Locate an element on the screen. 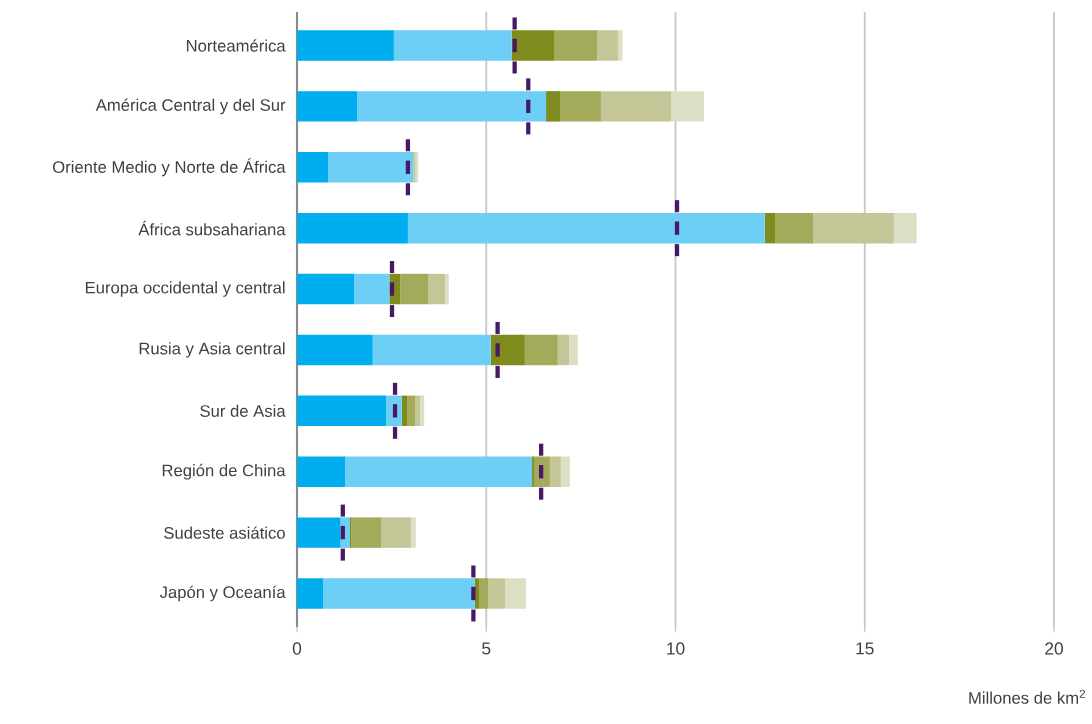  x-axis-title: Millones de km$^{2}$ is located at coordinates (1027, 696).